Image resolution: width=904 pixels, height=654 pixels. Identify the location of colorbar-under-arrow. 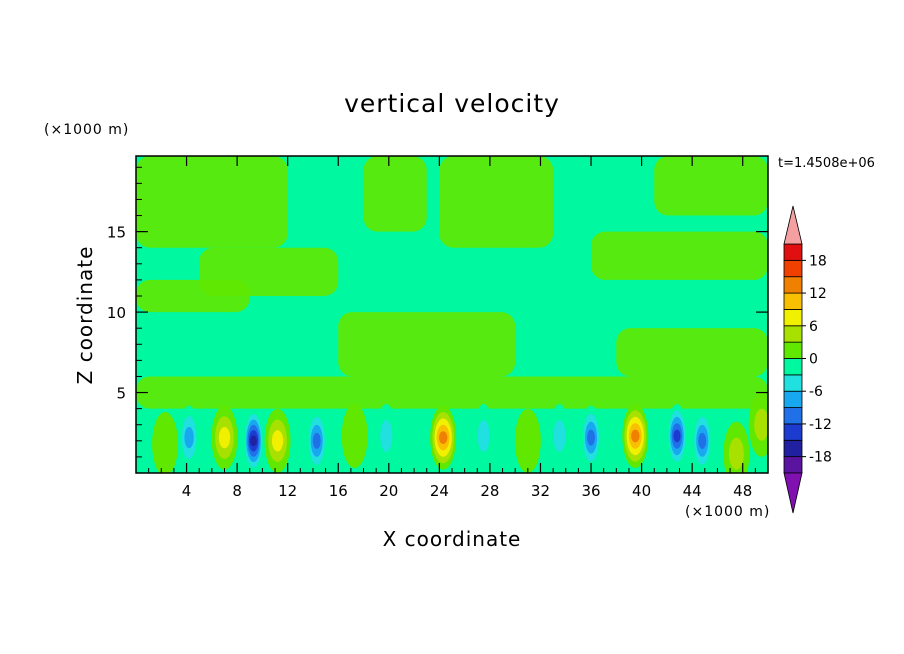
(793, 493).